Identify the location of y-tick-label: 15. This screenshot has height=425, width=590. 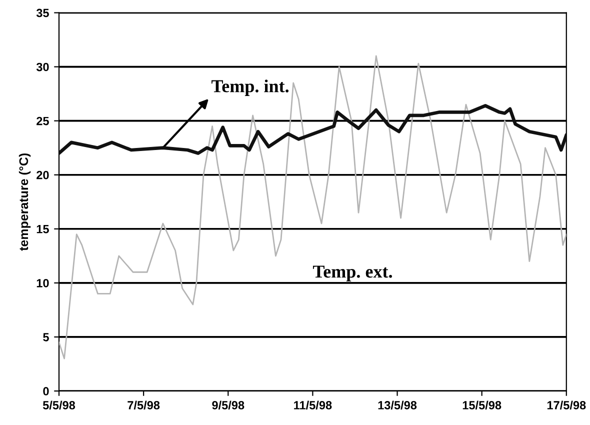
(42, 229).